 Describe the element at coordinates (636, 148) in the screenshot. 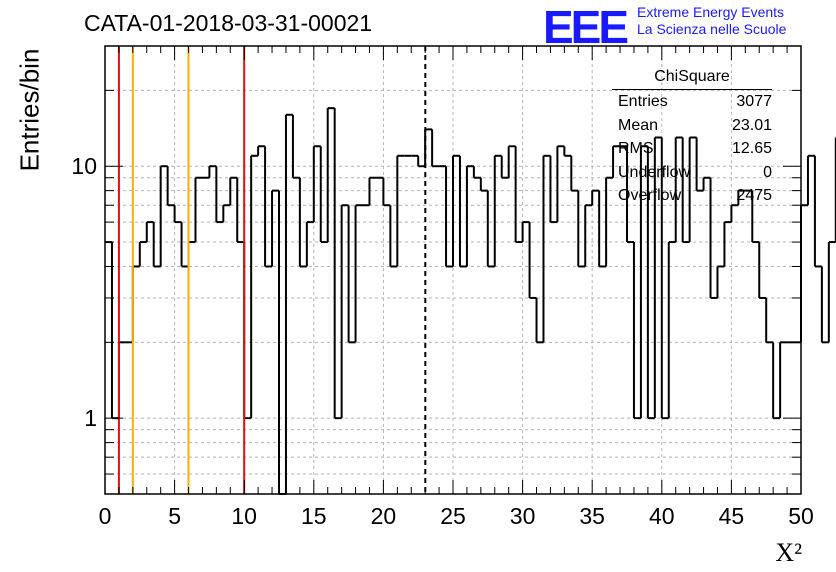

I see `stats-label: RMS` at that location.